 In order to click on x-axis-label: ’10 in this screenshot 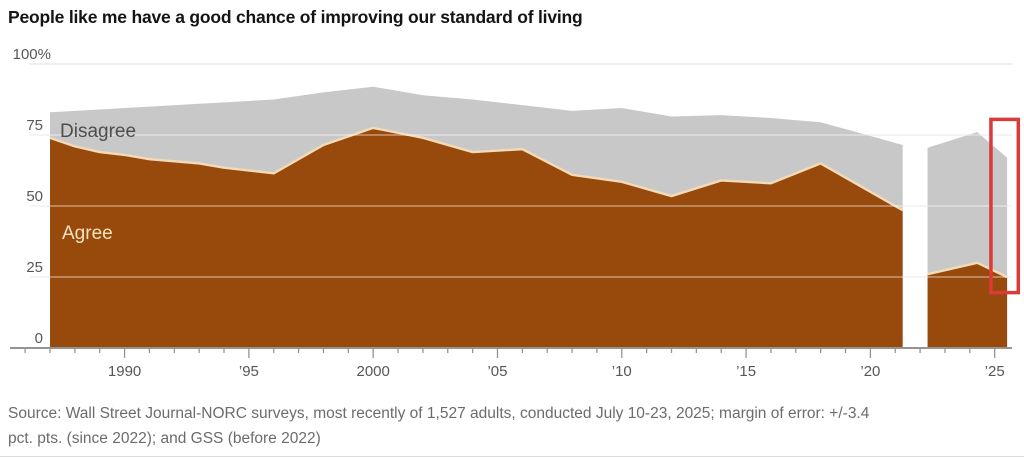, I will do `click(622, 371)`.